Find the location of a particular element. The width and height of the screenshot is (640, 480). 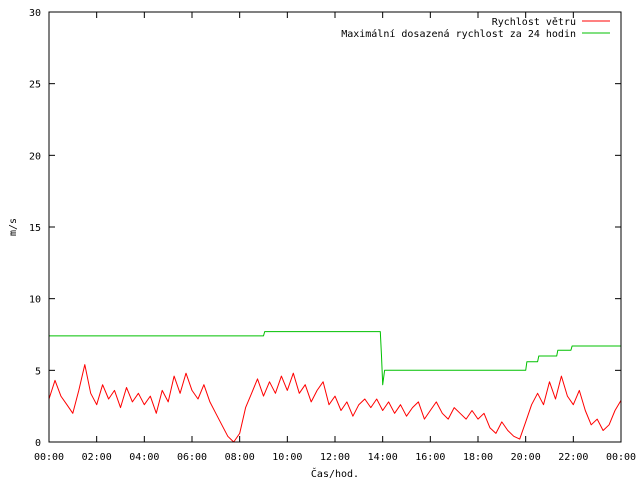

legend-label-1: Maximální dosazená rychlost za 24 hodin is located at coordinates (458, 34).